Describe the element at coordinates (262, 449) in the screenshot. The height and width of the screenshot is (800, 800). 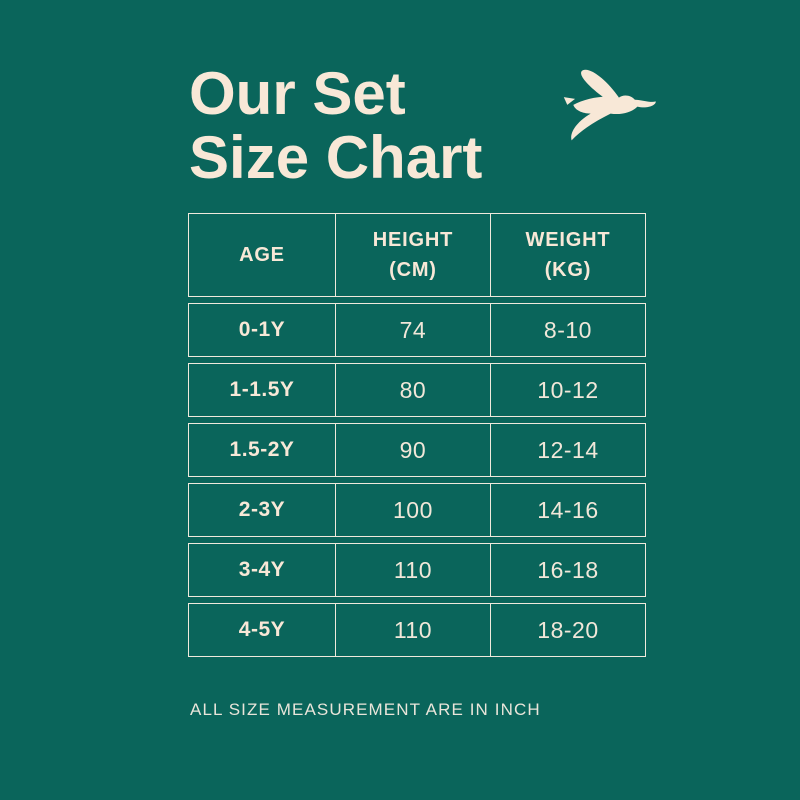
I see `age-cell: 1.5-2Y` at that location.